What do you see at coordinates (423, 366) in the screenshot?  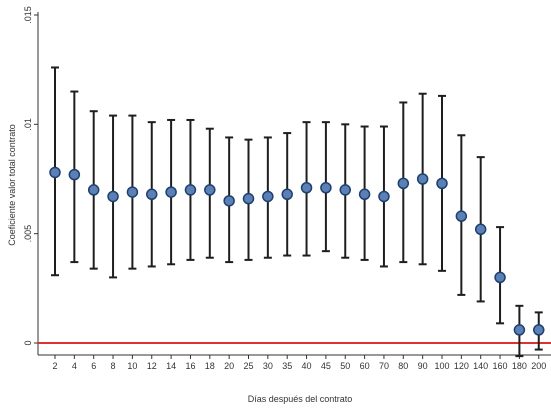 I see `x-tick-label: 90` at bounding box center [423, 366].